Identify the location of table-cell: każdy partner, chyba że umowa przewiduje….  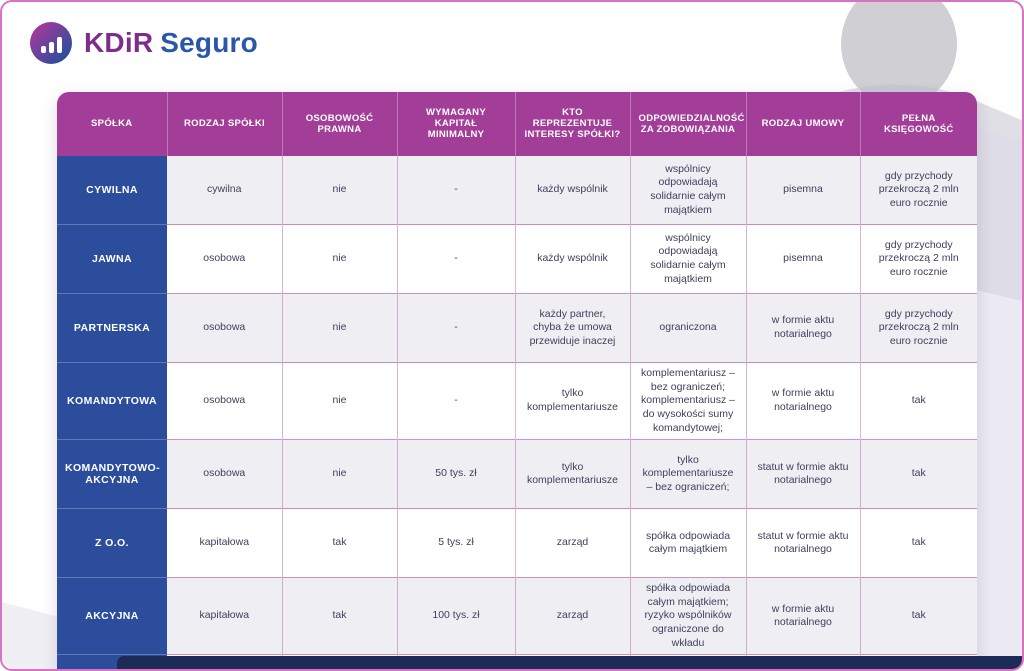
(573, 328).